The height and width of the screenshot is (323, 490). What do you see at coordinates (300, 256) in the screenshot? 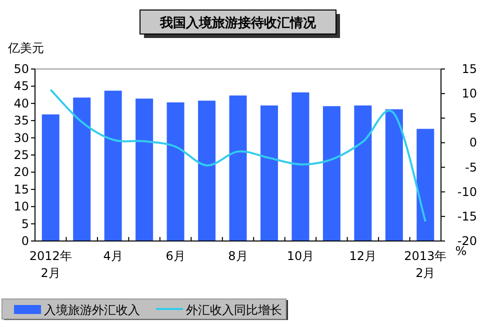
I see `x-tick-label: 10月` at bounding box center [300, 256].